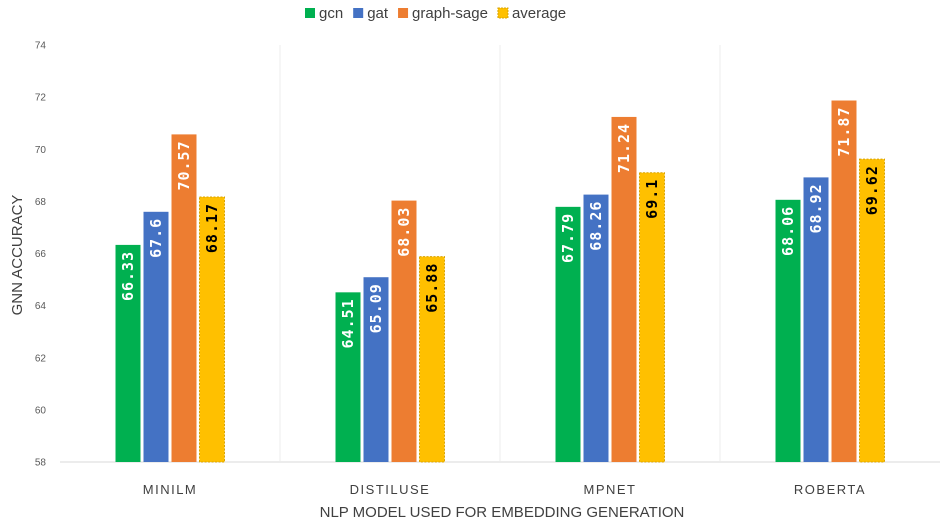  Describe the element at coordinates (41, 202) in the screenshot. I see `y-tick-label: 68` at that location.